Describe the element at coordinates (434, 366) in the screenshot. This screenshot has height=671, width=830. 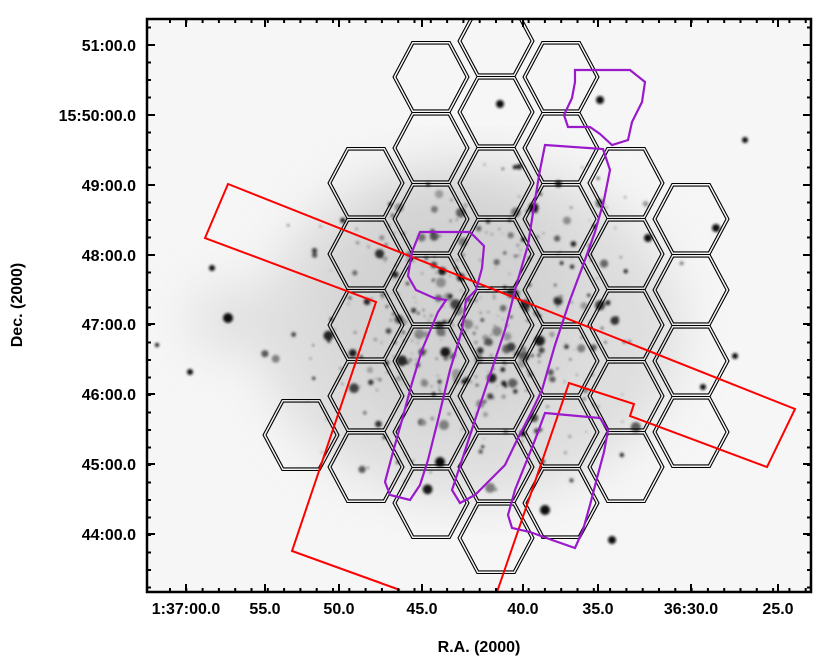
I see `purple-footprint-left` at that location.